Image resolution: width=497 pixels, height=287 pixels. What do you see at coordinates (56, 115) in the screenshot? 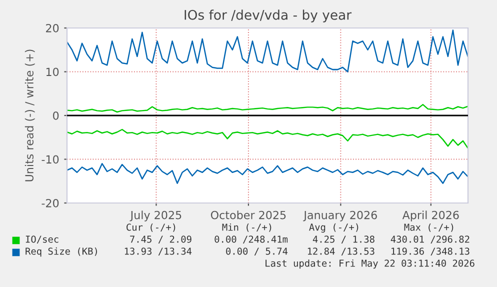
I see `y-tick-label: 0` at bounding box center [56, 115].